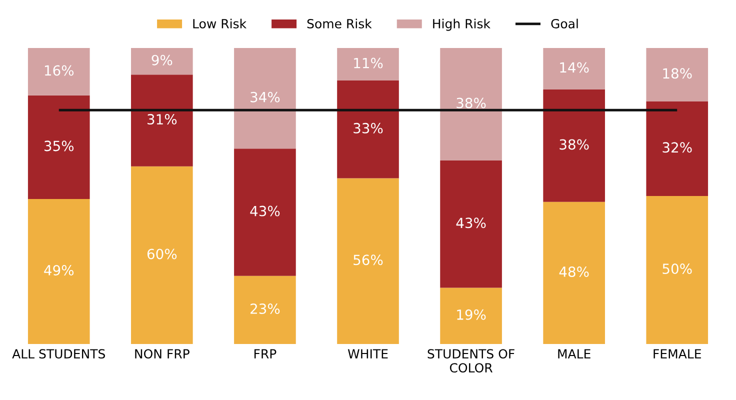 The image size is (736, 400). I want to click on legend-label: Some Risk, so click(339, 23).